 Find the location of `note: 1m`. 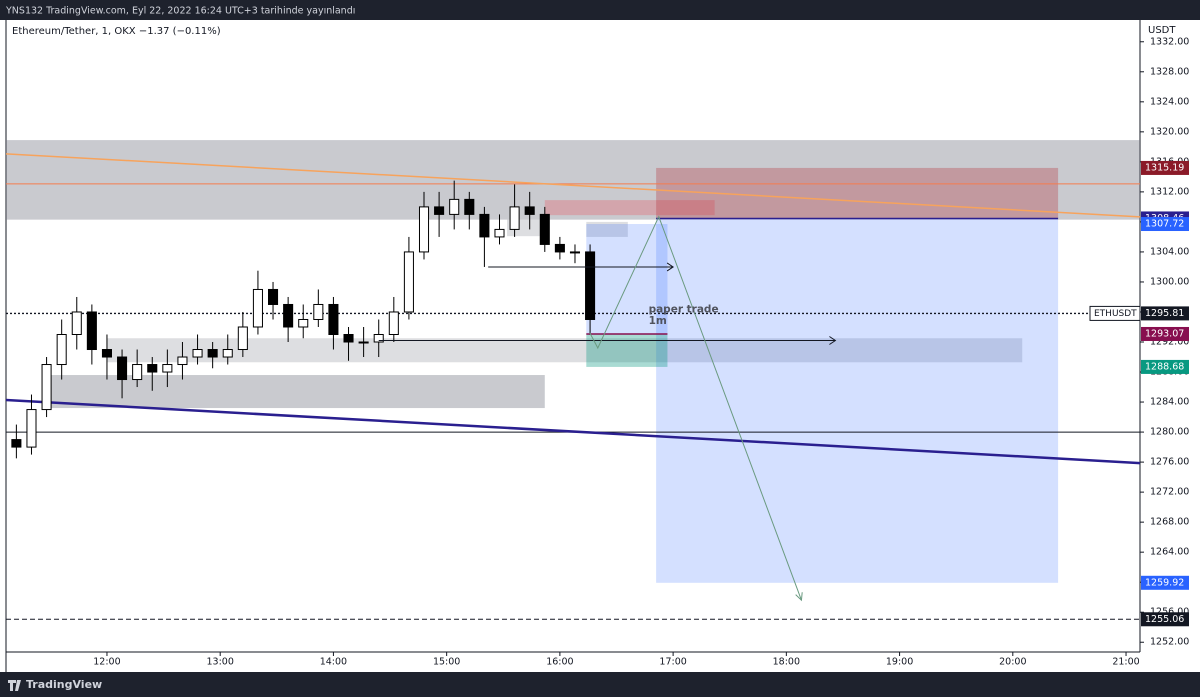

note: 1m is located at coordinates (658, 321).